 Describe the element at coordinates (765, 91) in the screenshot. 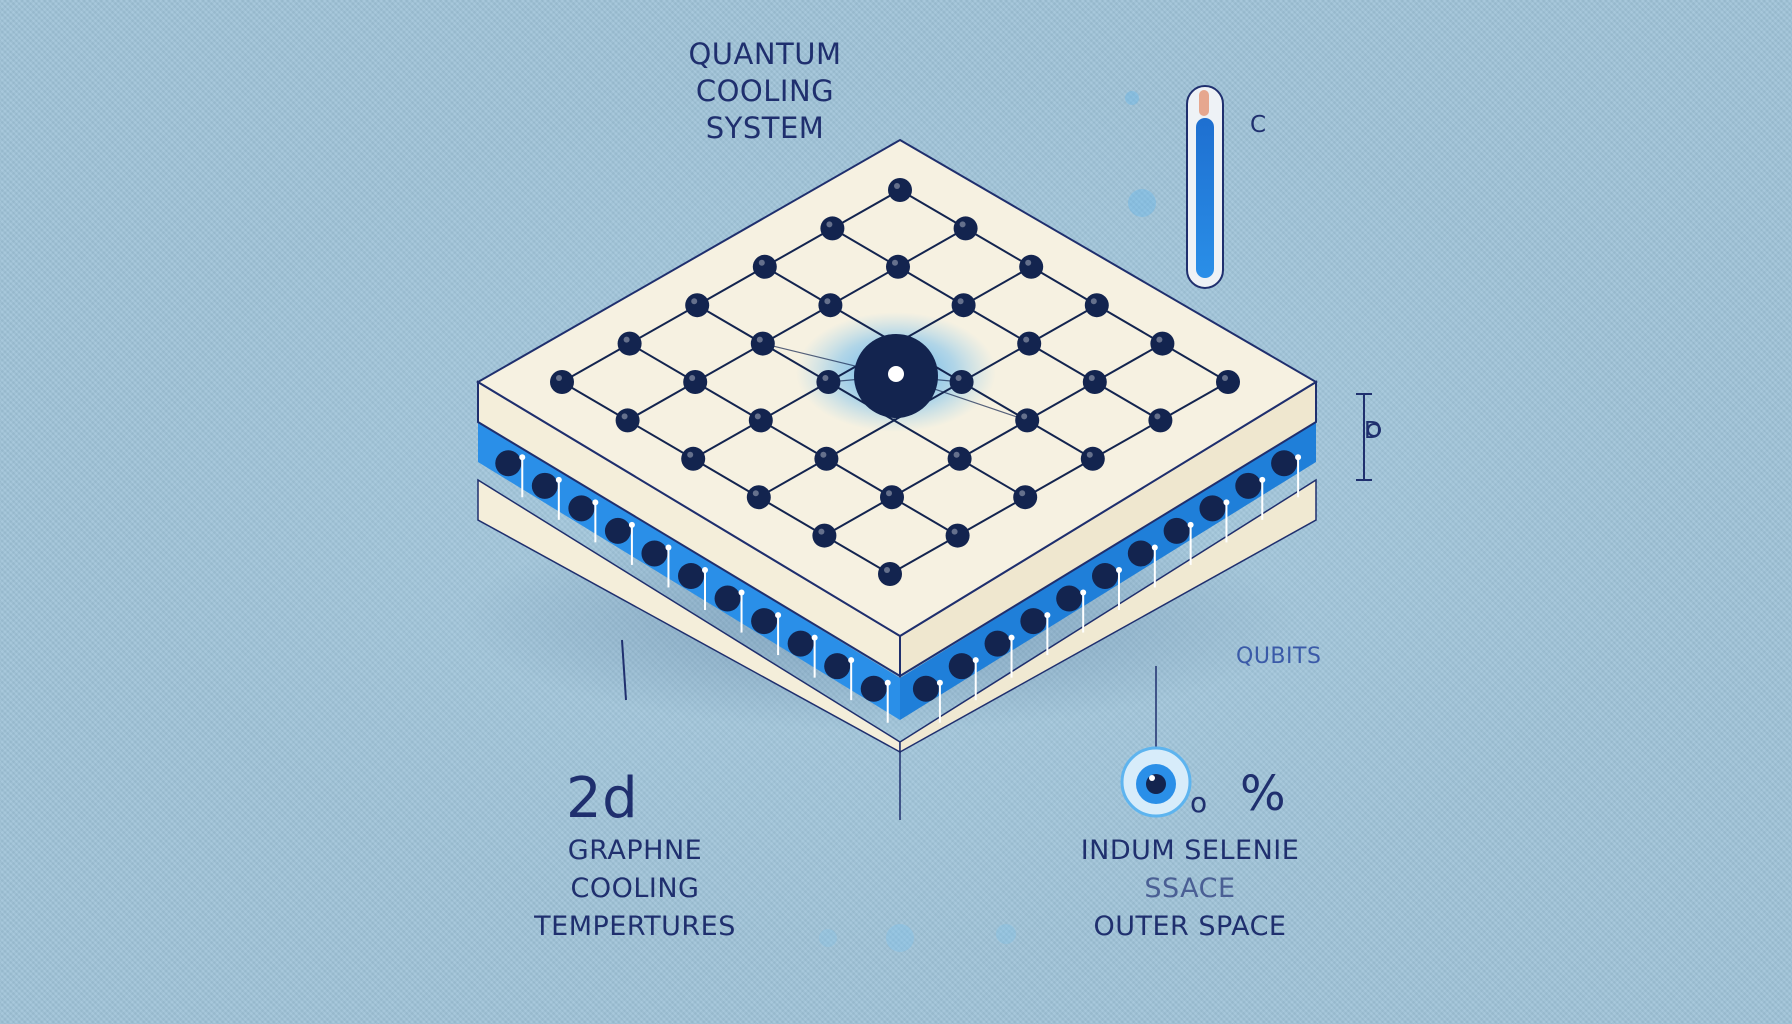

I see `title-line: COOLING` at that location.